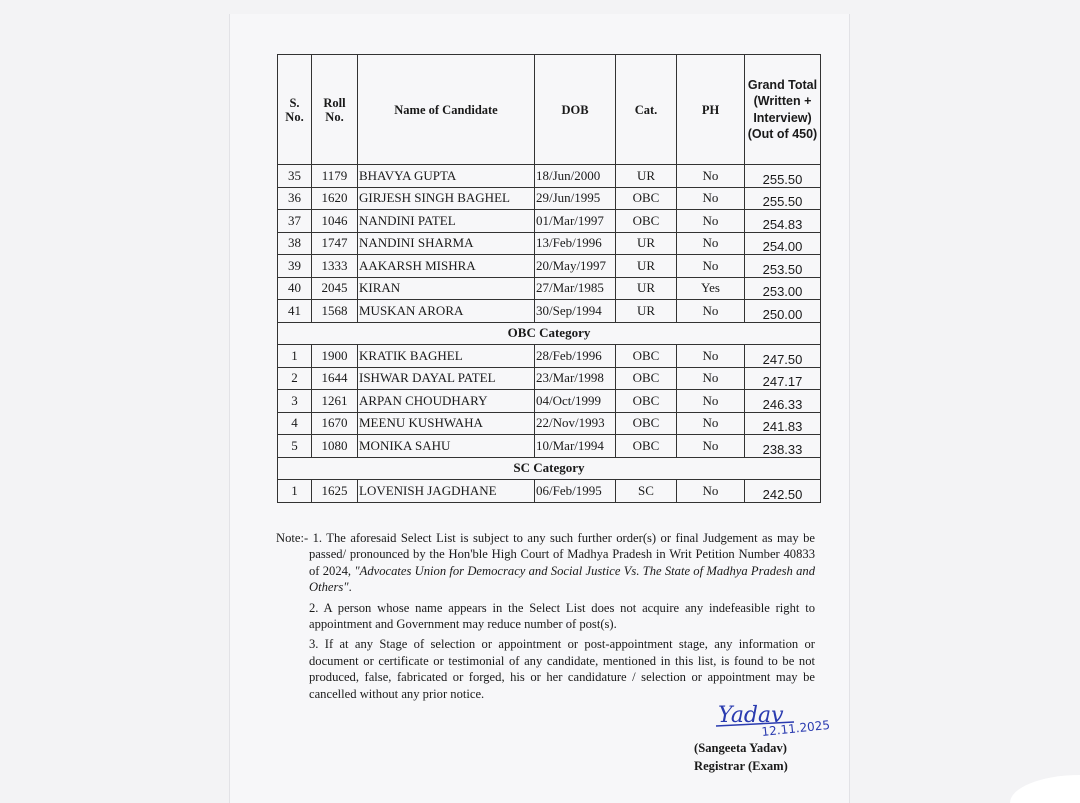 The width and height of the screenshot is (1080, 803). Describe the element at coordinates (575, 221) in the screenshot. I see `cell-dob: 01/Mar/1997` at that location.